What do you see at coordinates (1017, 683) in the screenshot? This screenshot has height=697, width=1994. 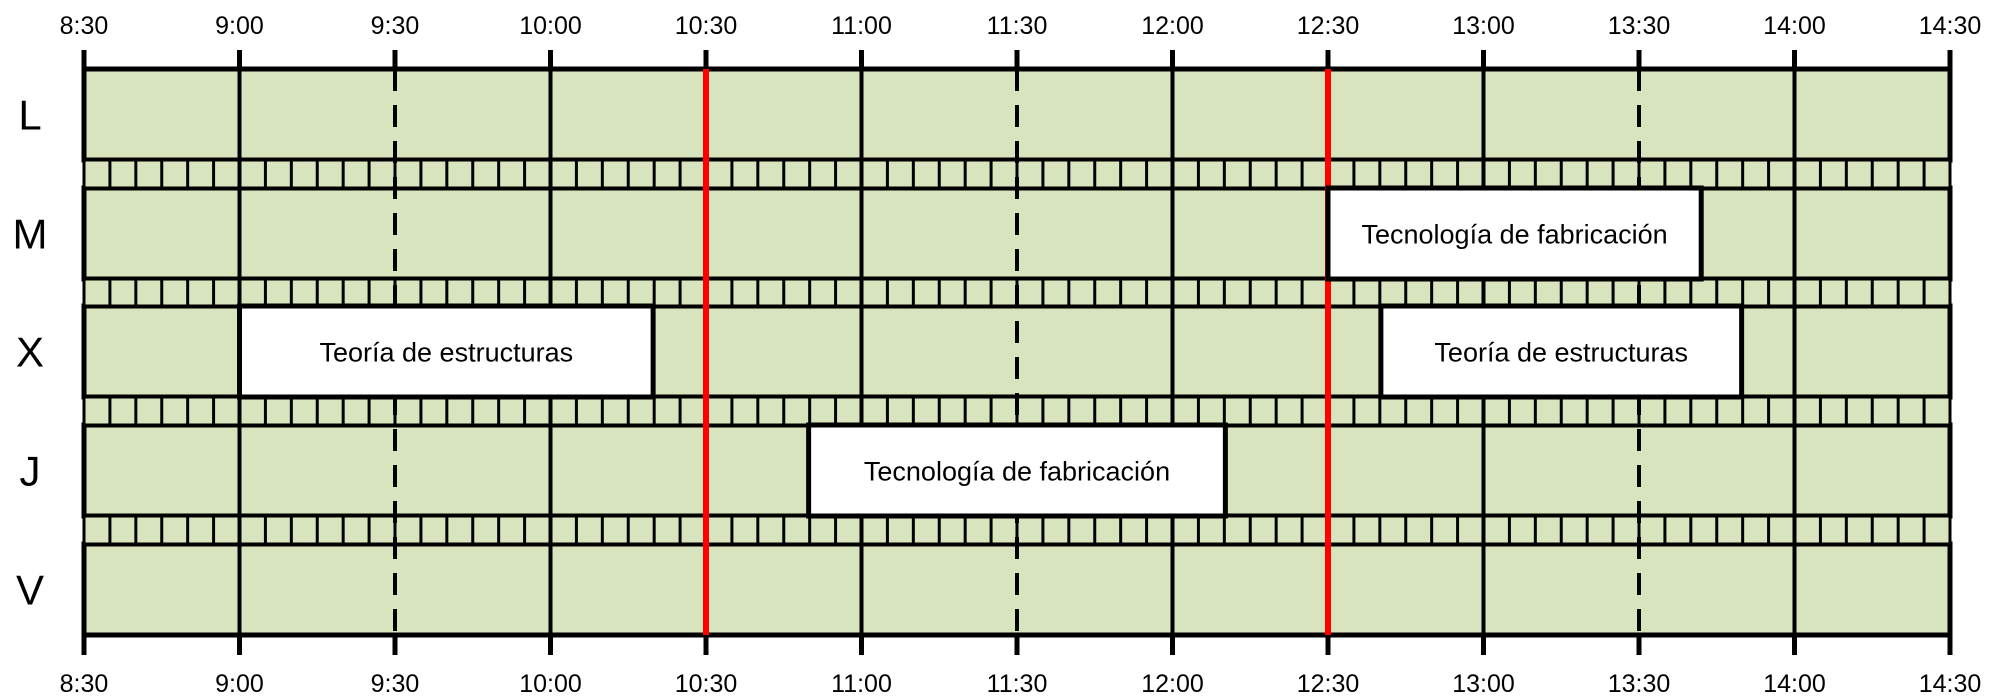 I see `time-label-bottom: 11:30` at bounding box center [1017, 683].